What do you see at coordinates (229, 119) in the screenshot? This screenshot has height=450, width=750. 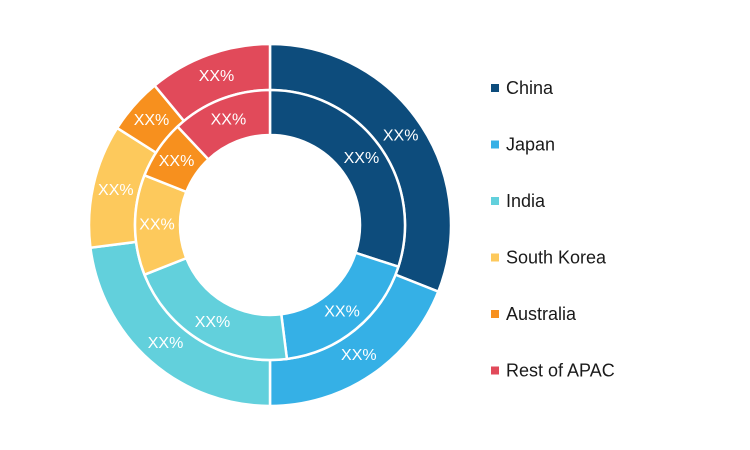 I see `inner-slice-label-rest-of-apac: XX%` at bounding box center [229, 119].